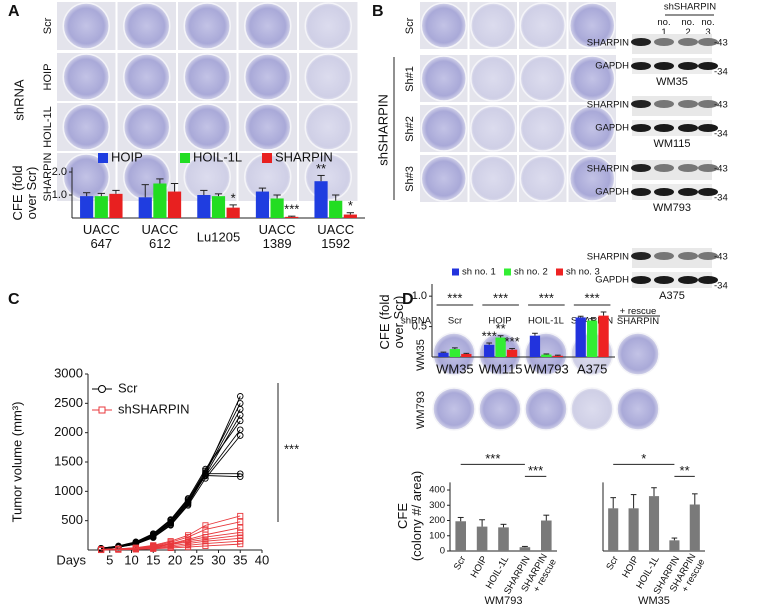 The width and height of the screenshot is (770, 608). Describe the element at coordinates (128, 387) in the screenshot. I see `legend-label: Scr` at that location.